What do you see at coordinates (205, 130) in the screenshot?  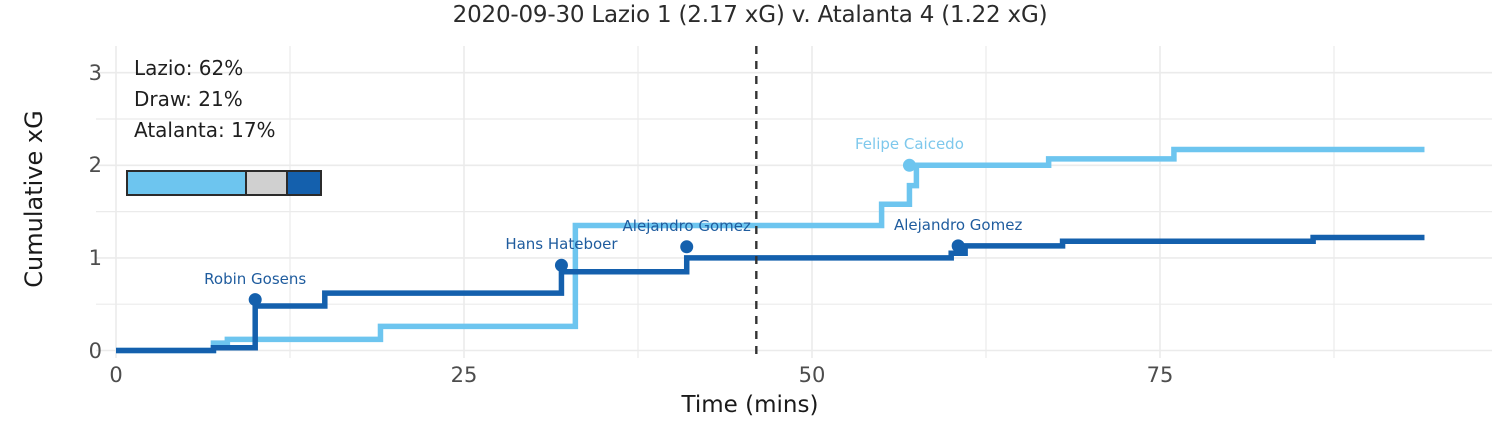 I see `away-win-probability: Atalanta: 17%` at bounding box center [205, 130].